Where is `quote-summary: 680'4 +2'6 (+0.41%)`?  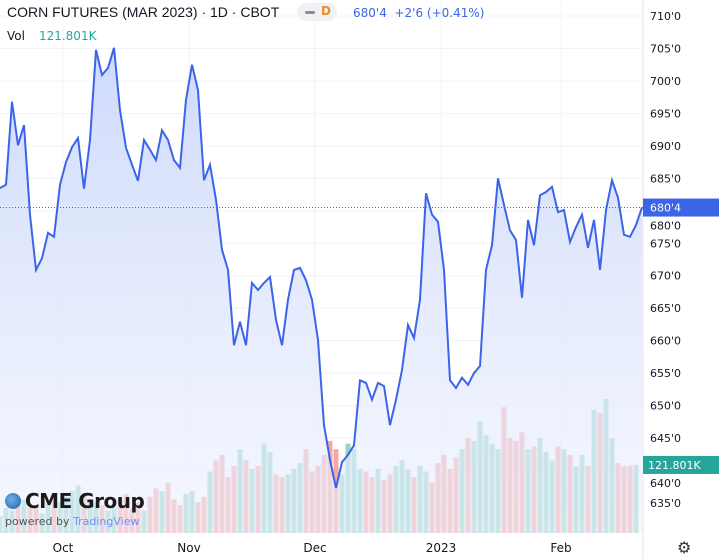
quote-summary: 680'4 +2'6 (+0.41%) is located at coordinates (419, 13).